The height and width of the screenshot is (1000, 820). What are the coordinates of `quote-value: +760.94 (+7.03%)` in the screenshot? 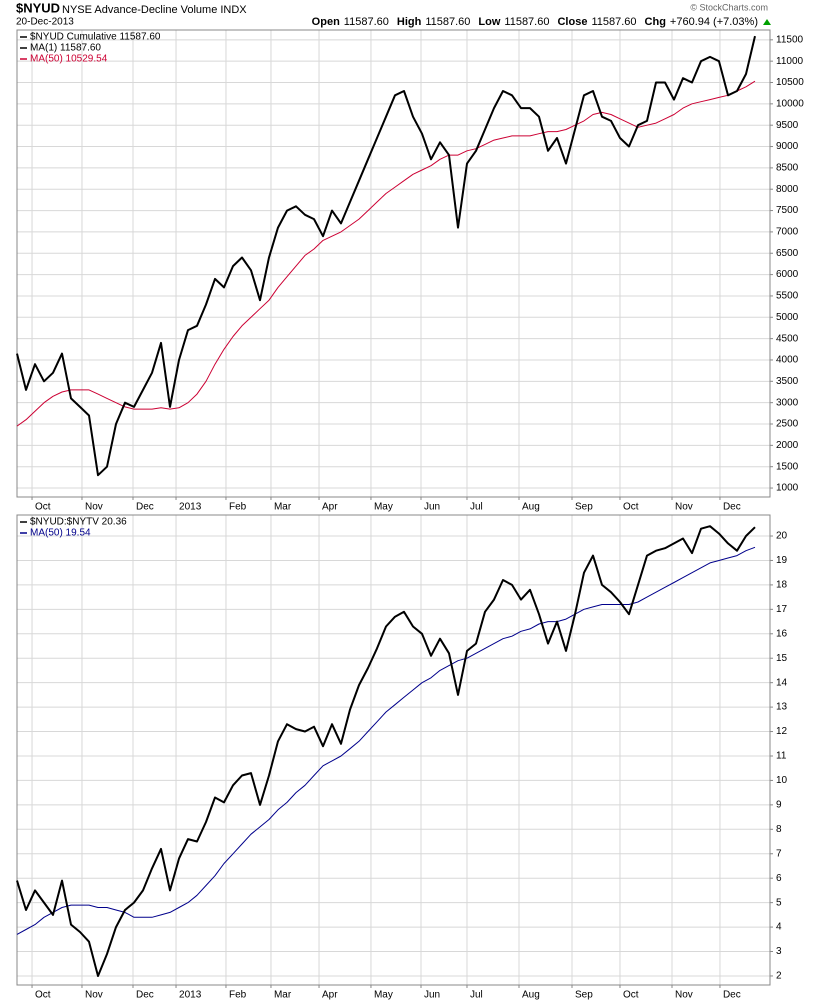 It's located at (714, 22).